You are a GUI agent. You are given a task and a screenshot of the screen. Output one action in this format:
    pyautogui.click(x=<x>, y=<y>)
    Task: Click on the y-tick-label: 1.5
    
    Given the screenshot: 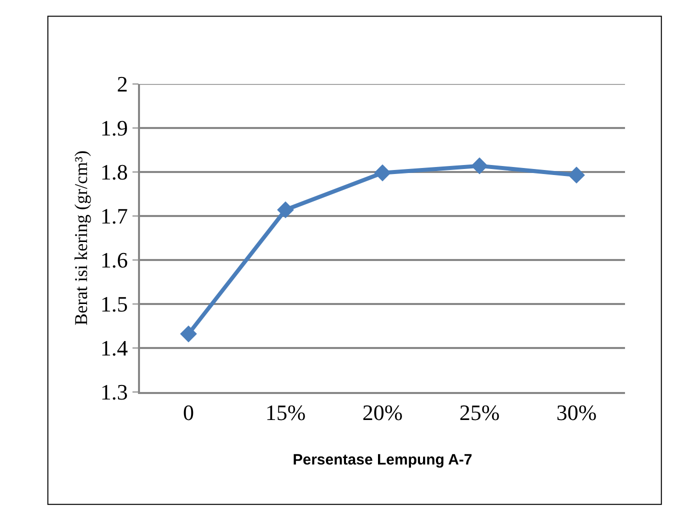 What is the action you would take?
    pyautogui.click(x=114, y=304)
    